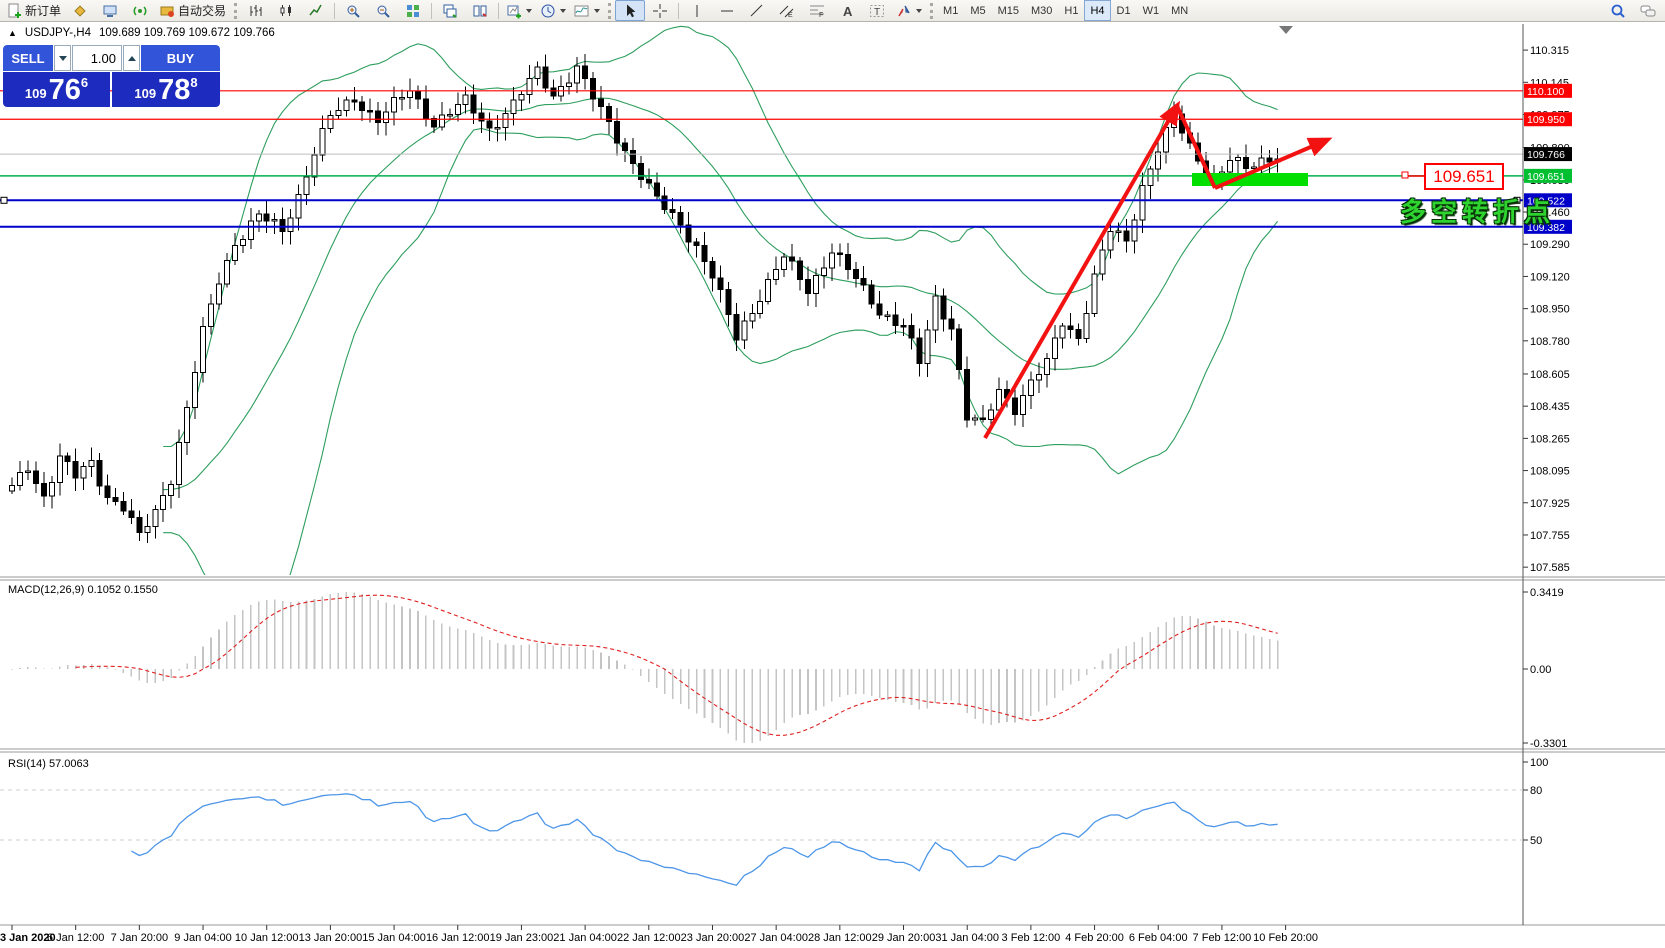  I want to click on vertical-line-button, so click(697, 10).